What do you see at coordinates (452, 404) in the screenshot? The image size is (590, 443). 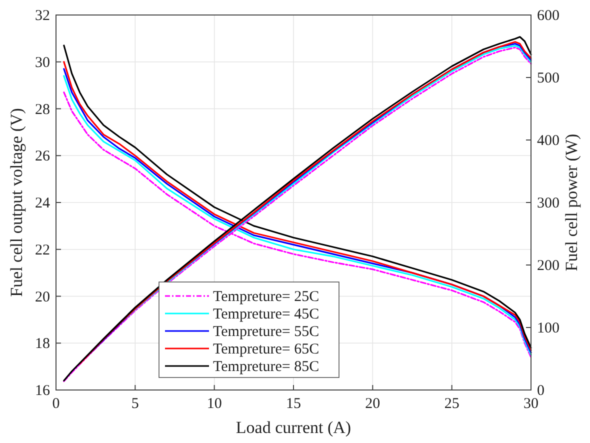 I see `x-tick-label: 25` at bounding box center [452, 404].